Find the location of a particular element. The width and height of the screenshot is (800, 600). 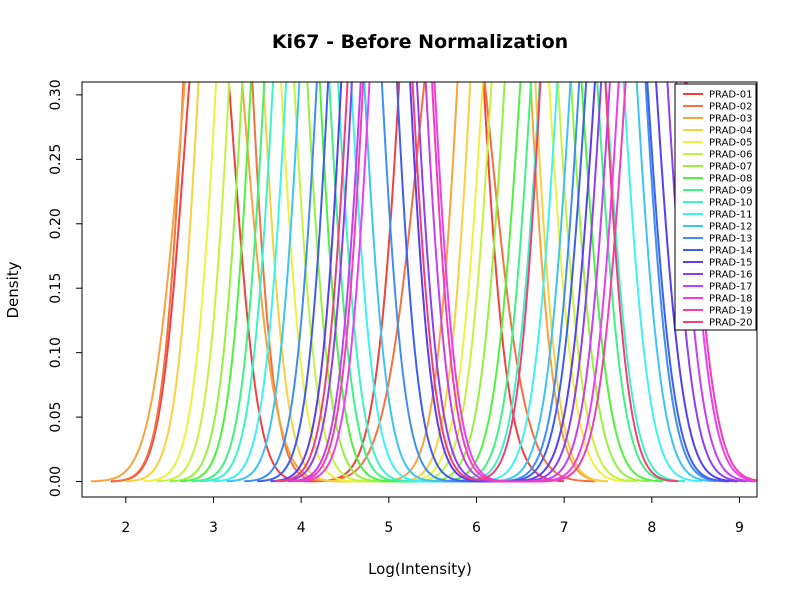

y-tick-label: 0.00 is located at coordinates (56, 481).